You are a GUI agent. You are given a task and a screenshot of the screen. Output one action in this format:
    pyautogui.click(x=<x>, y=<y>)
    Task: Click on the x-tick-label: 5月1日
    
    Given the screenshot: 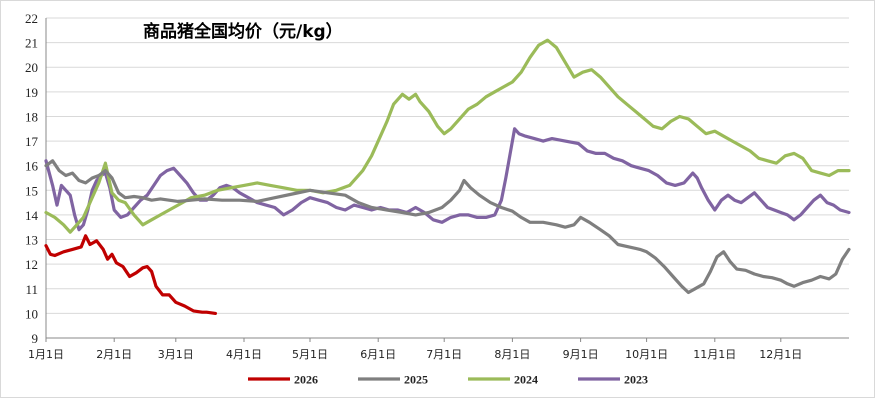 What is the action you would take?
    pyautogui.click(x=310, y=354)
    